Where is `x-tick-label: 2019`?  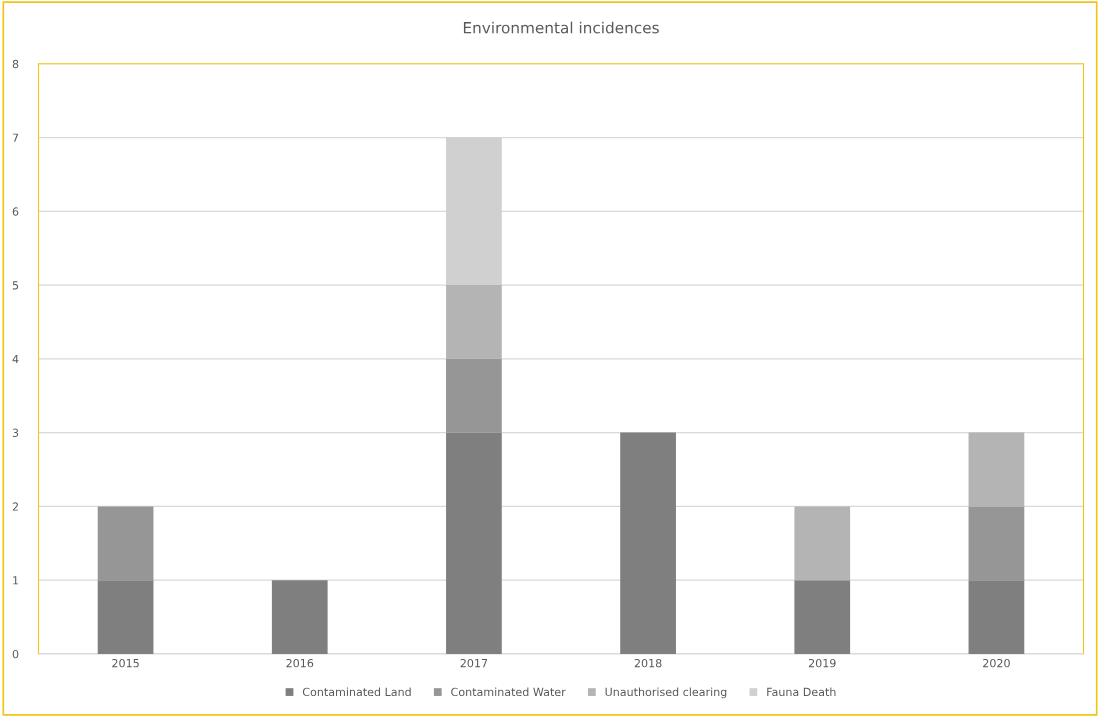 x-tick-label: 2019 is located at coordinates (822, 663).